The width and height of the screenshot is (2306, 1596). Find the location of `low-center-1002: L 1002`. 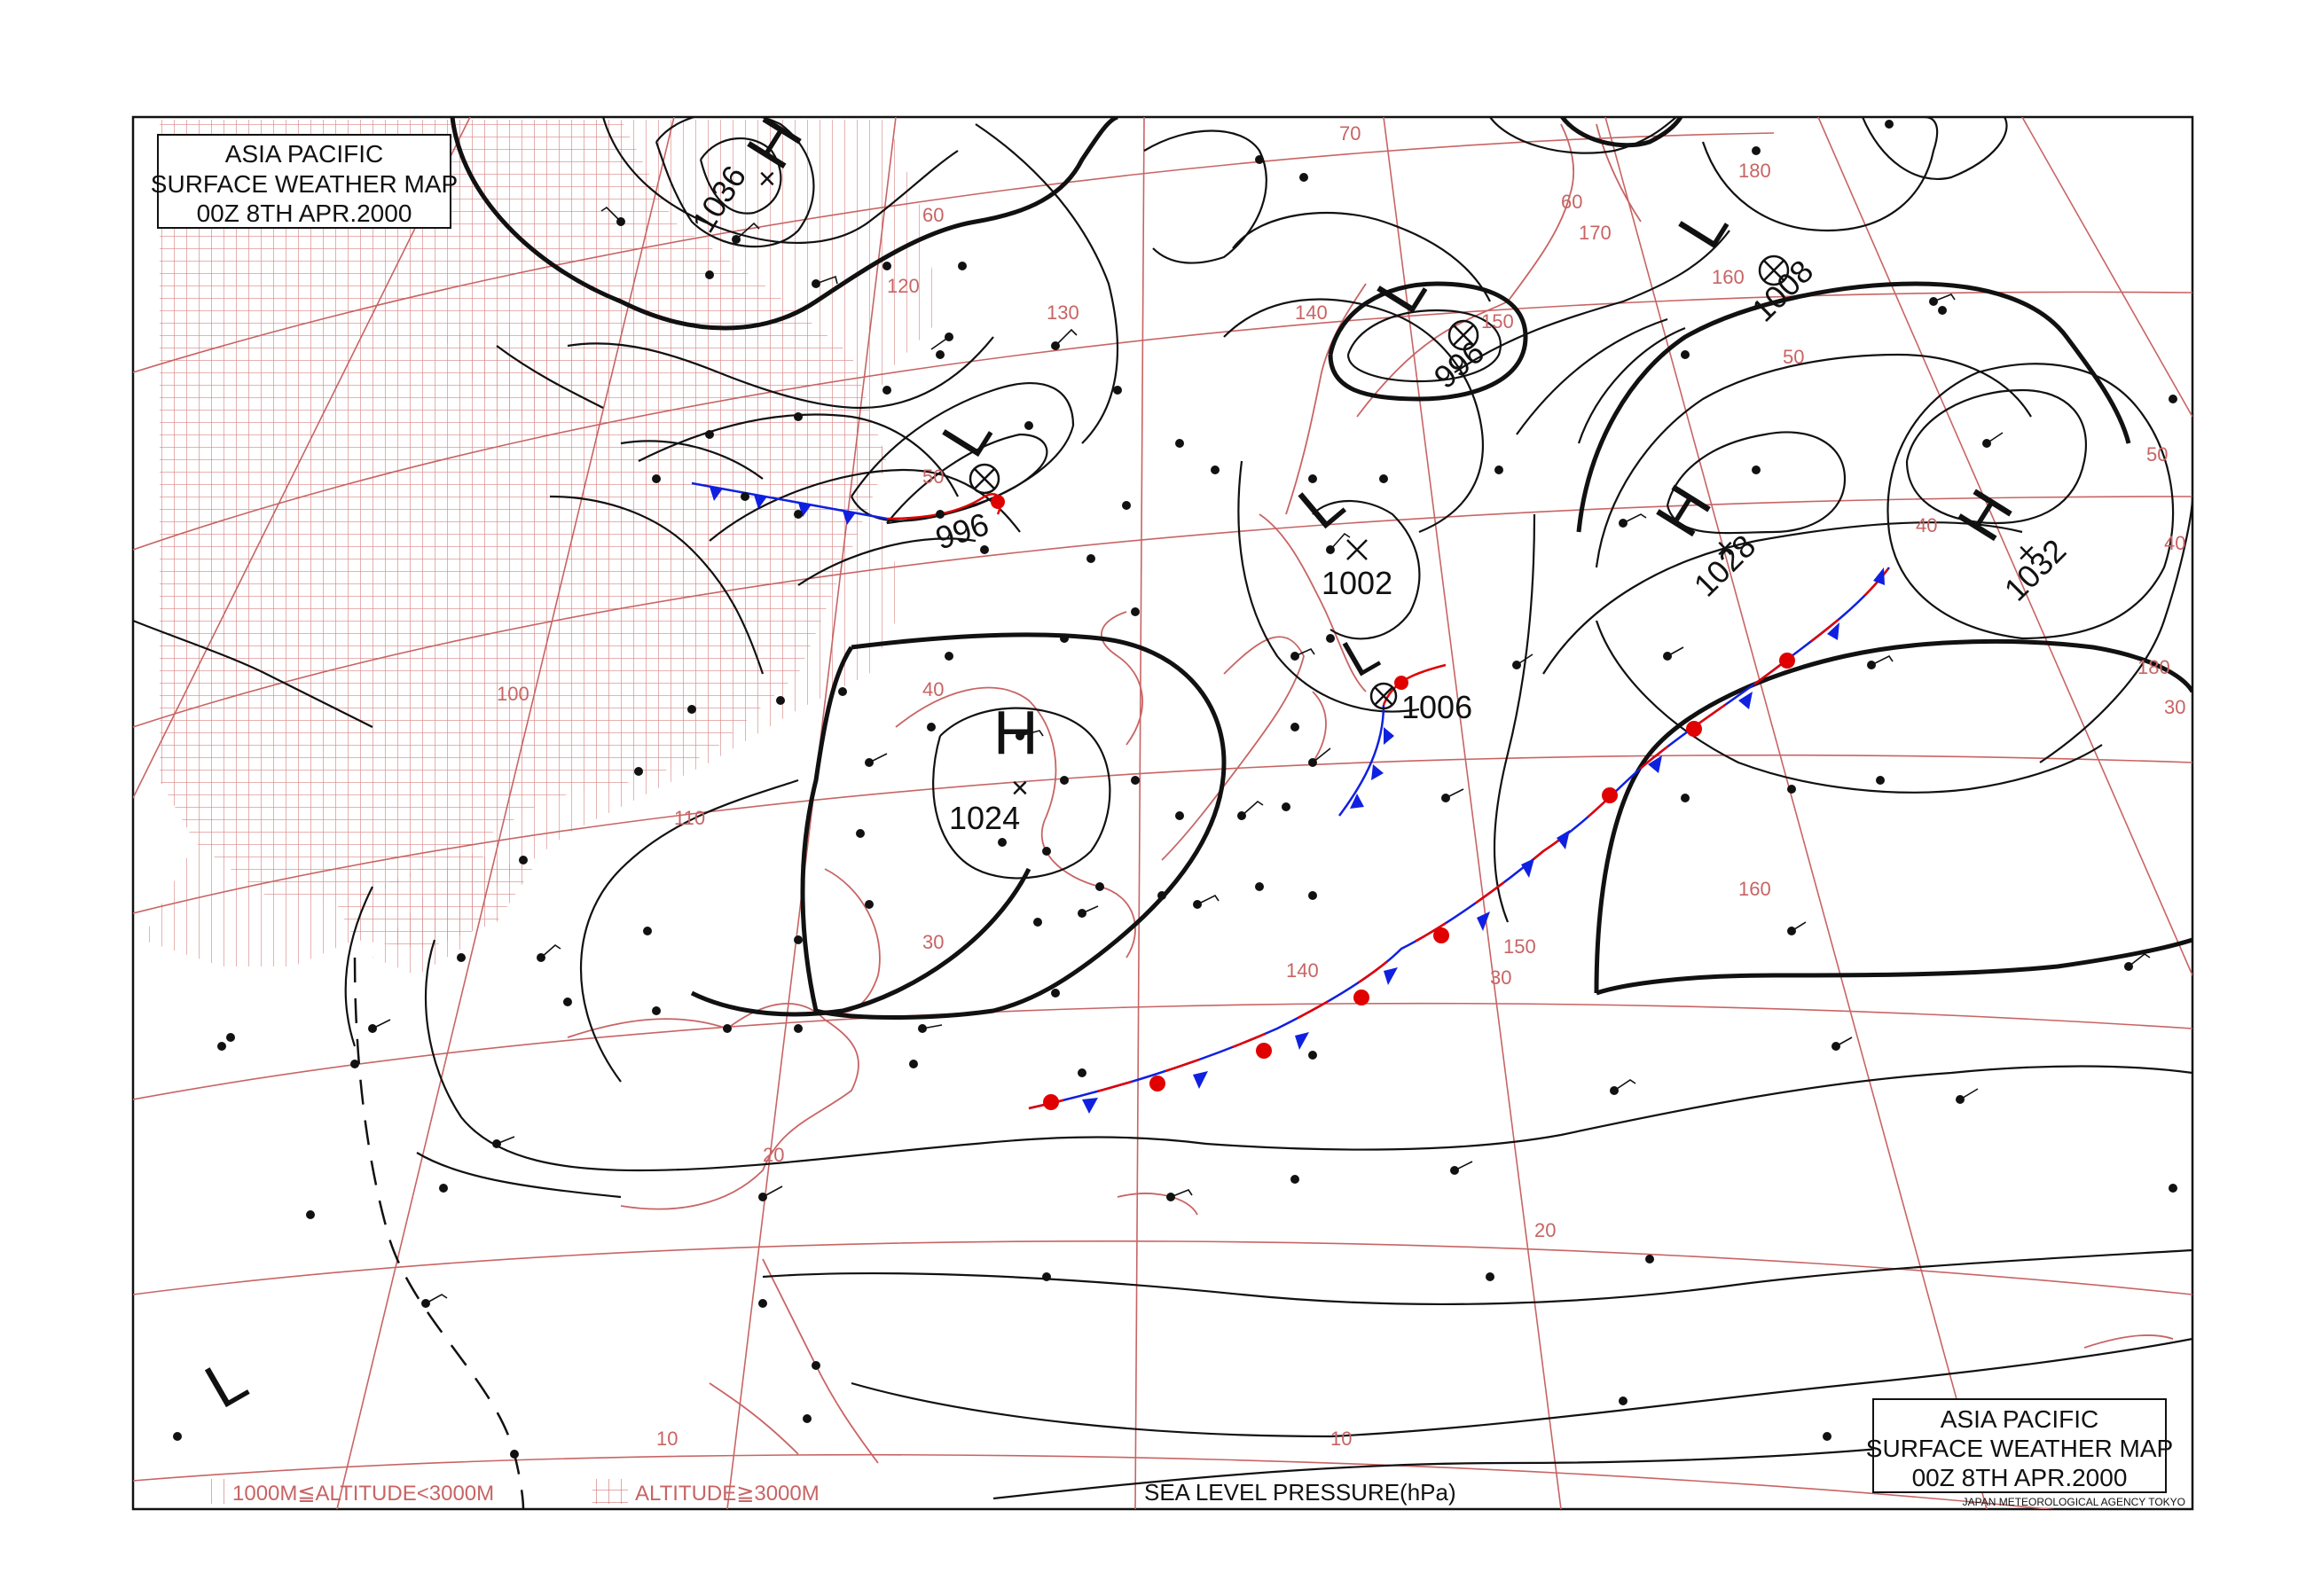

low-center-1002: L 1002 is located at coordinates (1339, 534).